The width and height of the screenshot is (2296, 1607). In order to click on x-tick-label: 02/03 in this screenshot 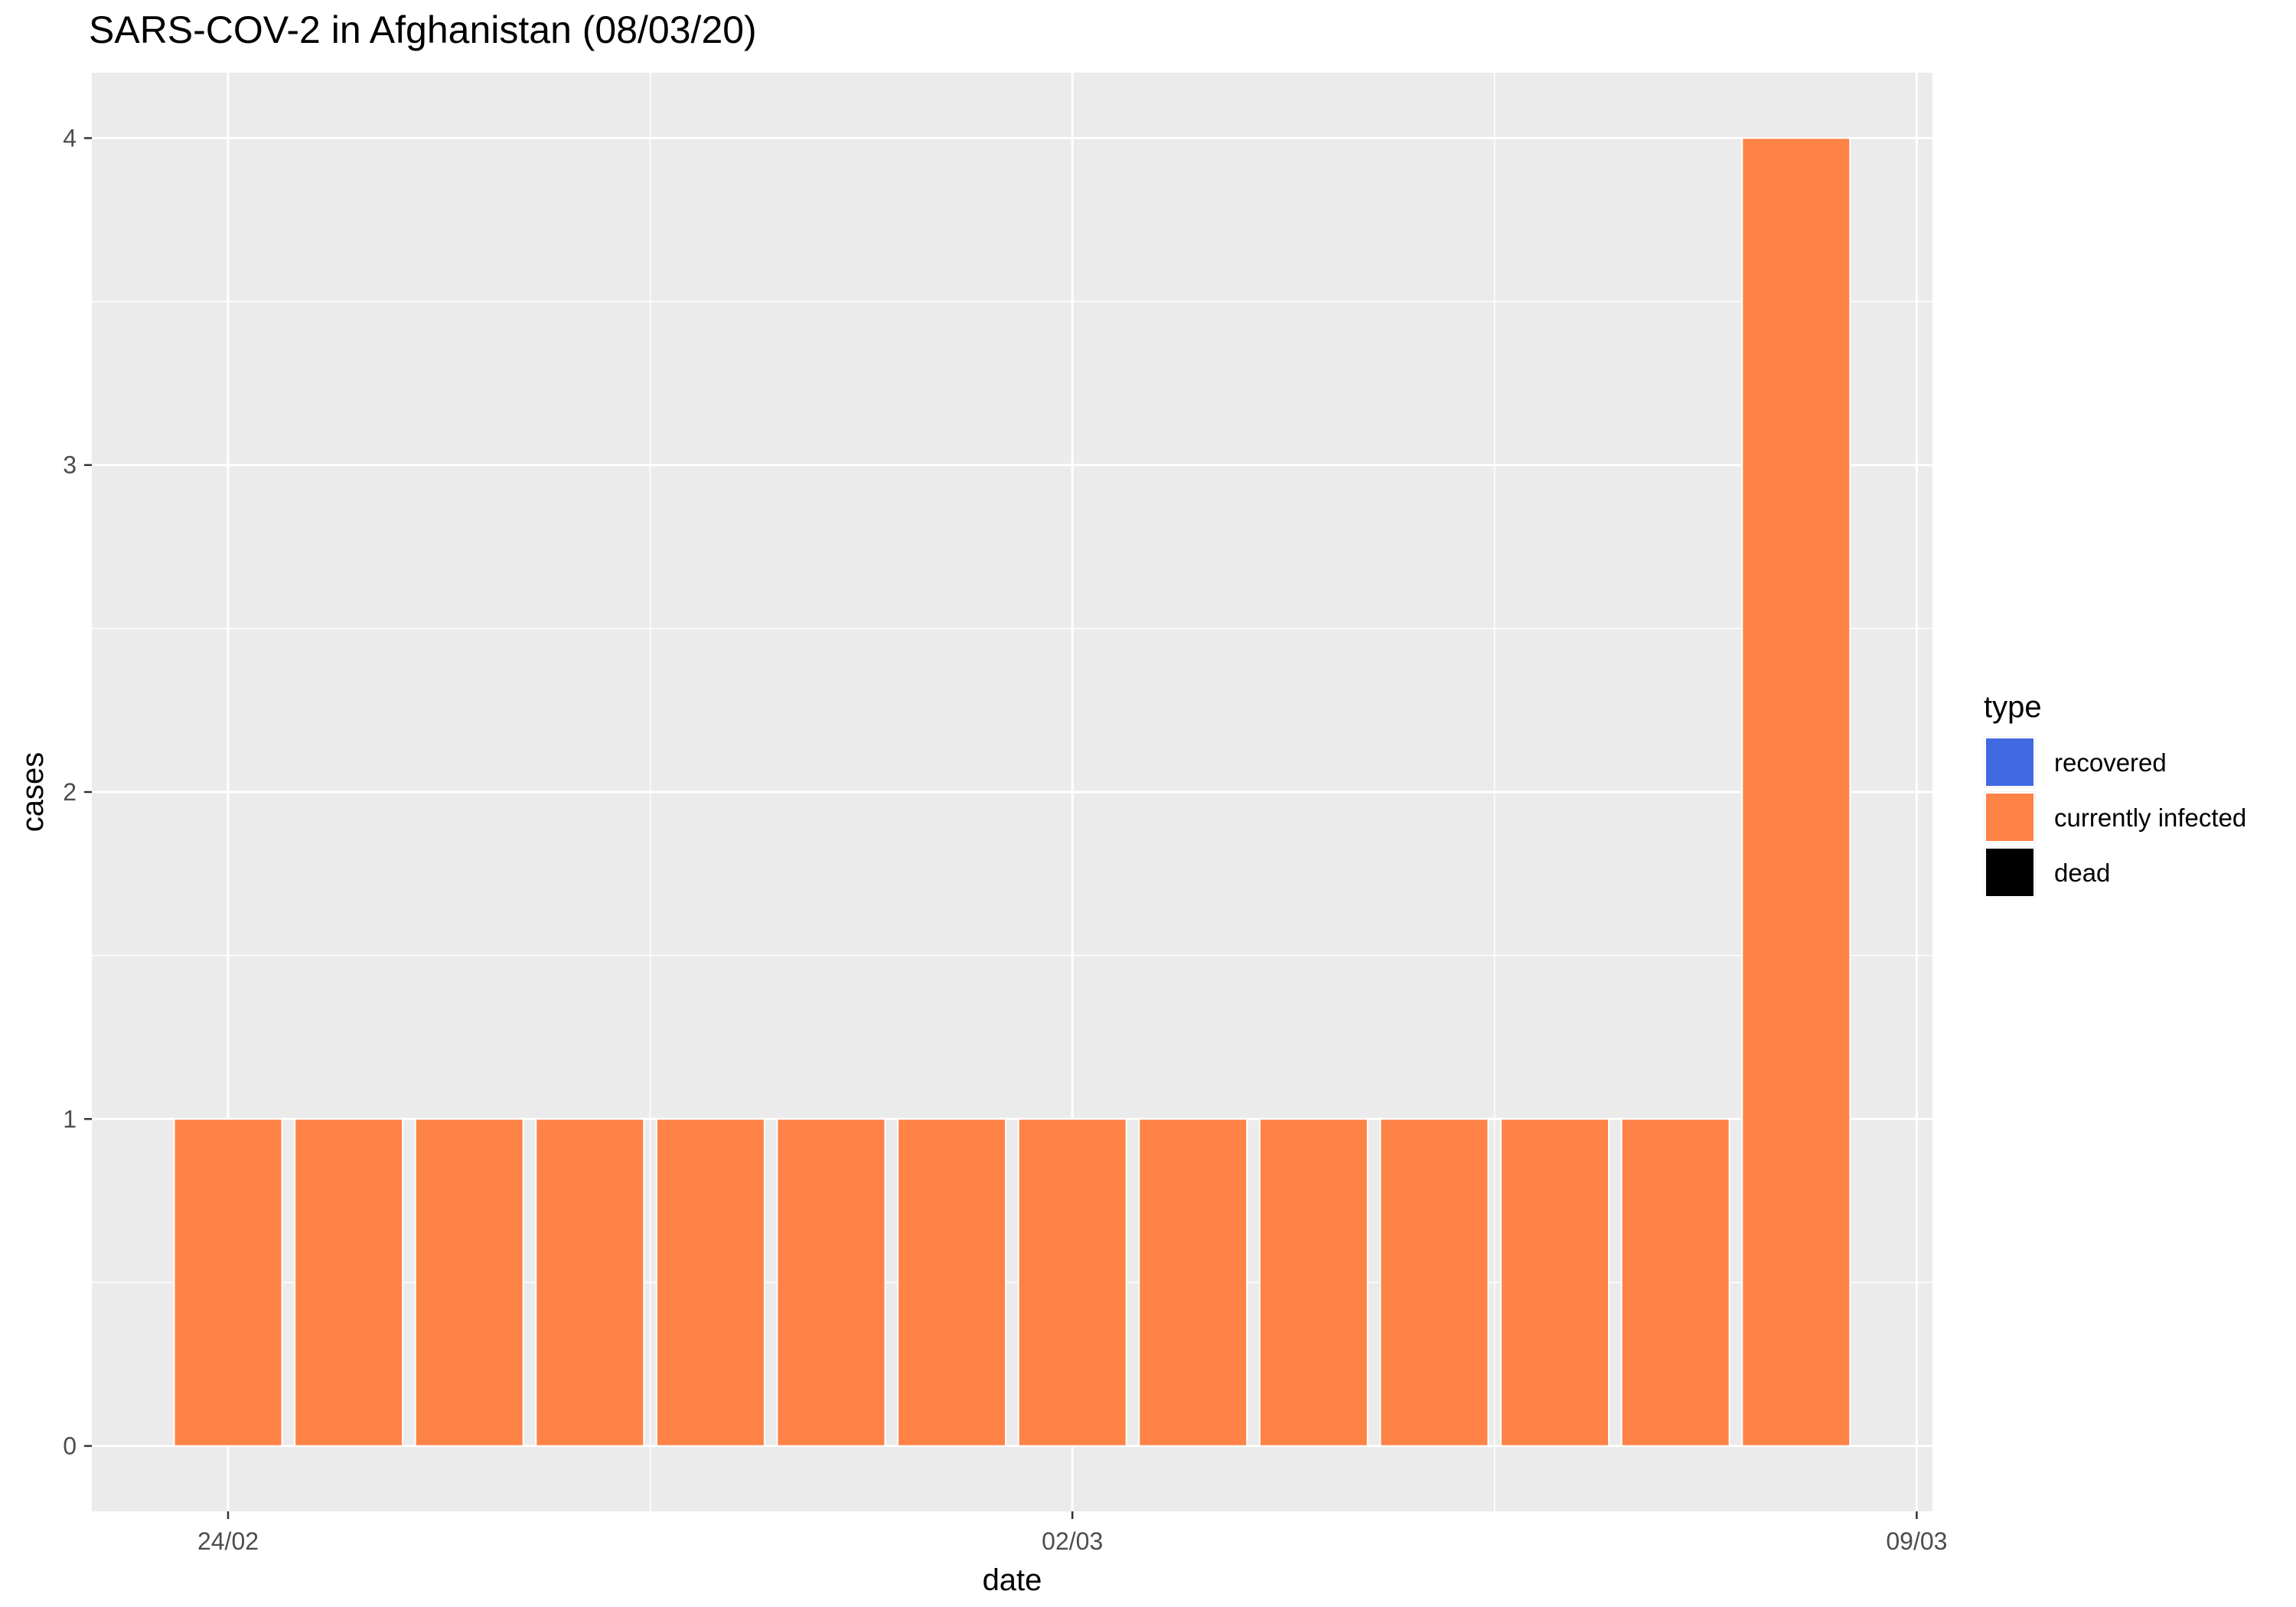, I will do `click(1072, 1541)`.